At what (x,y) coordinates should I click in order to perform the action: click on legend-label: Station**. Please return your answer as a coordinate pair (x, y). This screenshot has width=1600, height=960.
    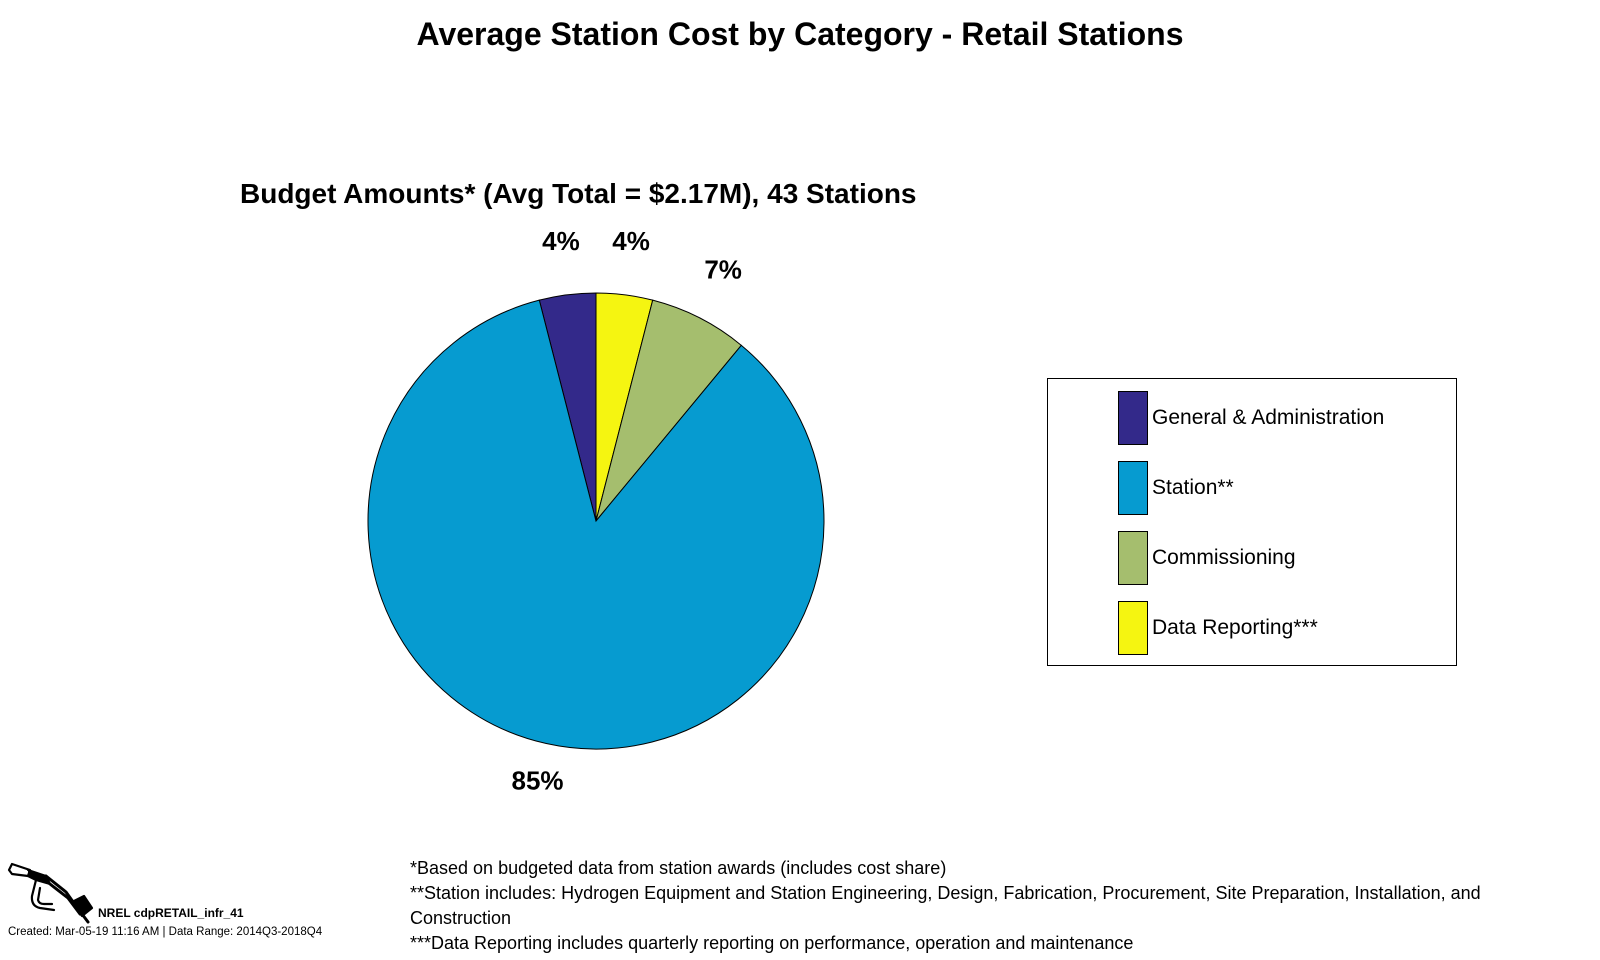
    Looking at the image, I should click on (1193, 487).